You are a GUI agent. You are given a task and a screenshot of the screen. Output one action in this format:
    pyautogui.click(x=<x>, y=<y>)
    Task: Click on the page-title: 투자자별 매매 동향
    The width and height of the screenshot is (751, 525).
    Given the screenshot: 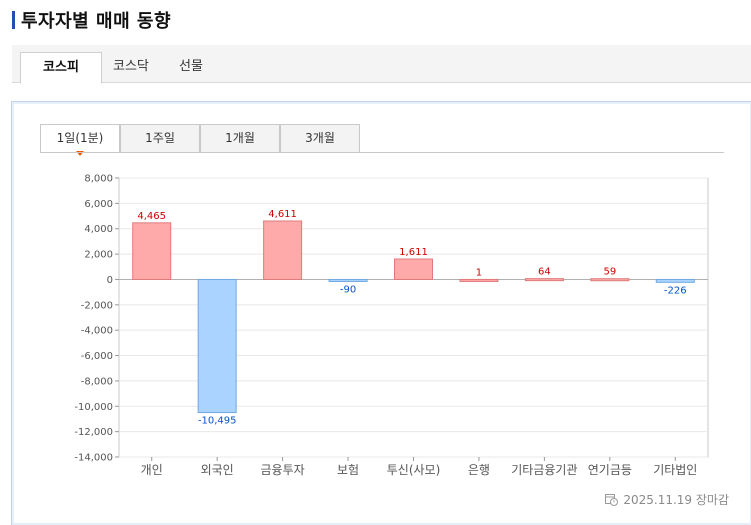 What is the action you would take?
    pyautogui.click(x=96, y=21)
    